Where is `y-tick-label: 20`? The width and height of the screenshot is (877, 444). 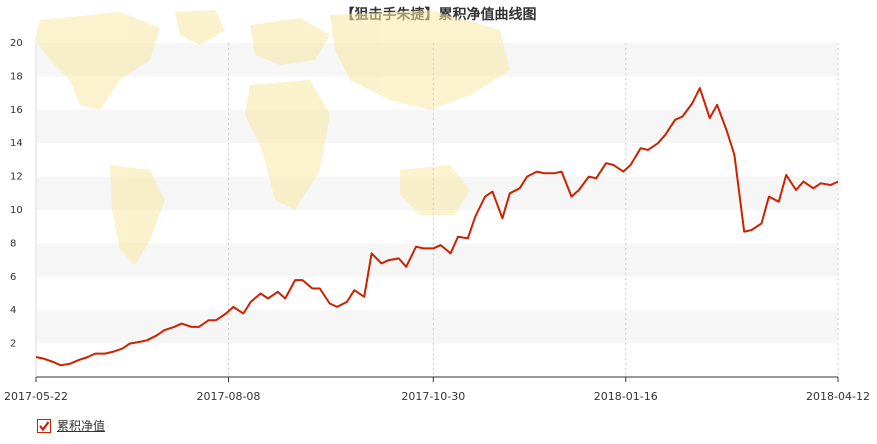 y-tick-label: 20 is located at coordinates (16, 43).